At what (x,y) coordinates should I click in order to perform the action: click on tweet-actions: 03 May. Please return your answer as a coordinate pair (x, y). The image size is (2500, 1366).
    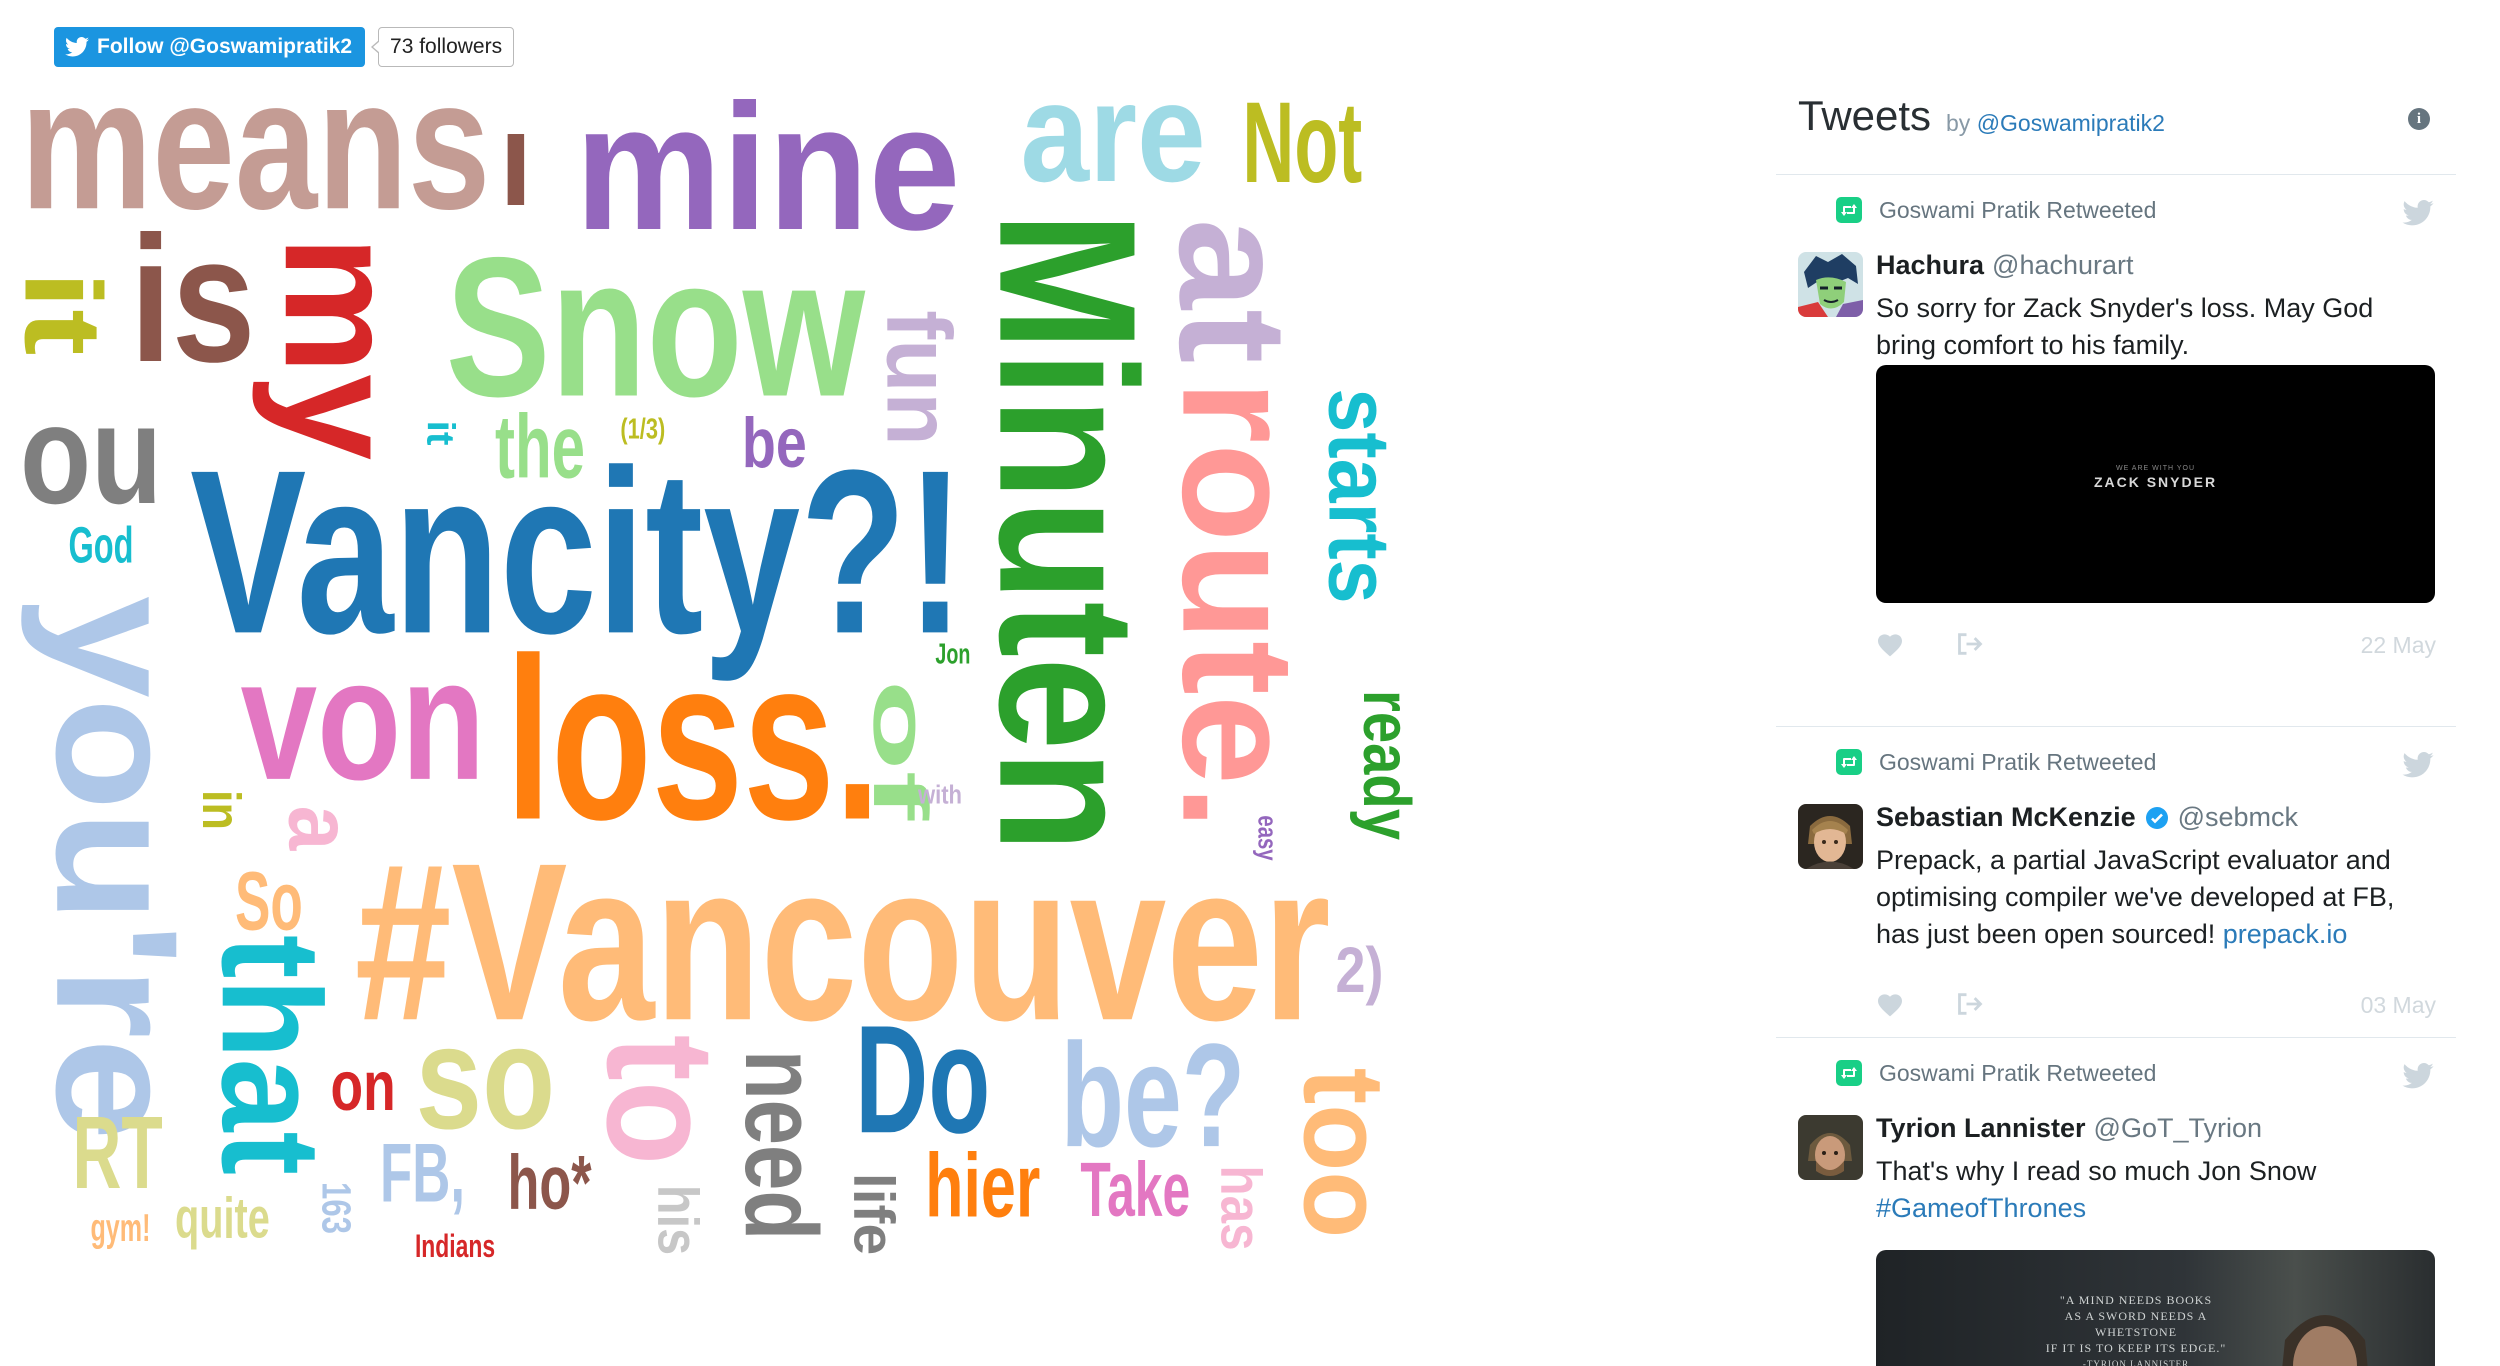
    Looking at the image, I should click on (2156, 1004).